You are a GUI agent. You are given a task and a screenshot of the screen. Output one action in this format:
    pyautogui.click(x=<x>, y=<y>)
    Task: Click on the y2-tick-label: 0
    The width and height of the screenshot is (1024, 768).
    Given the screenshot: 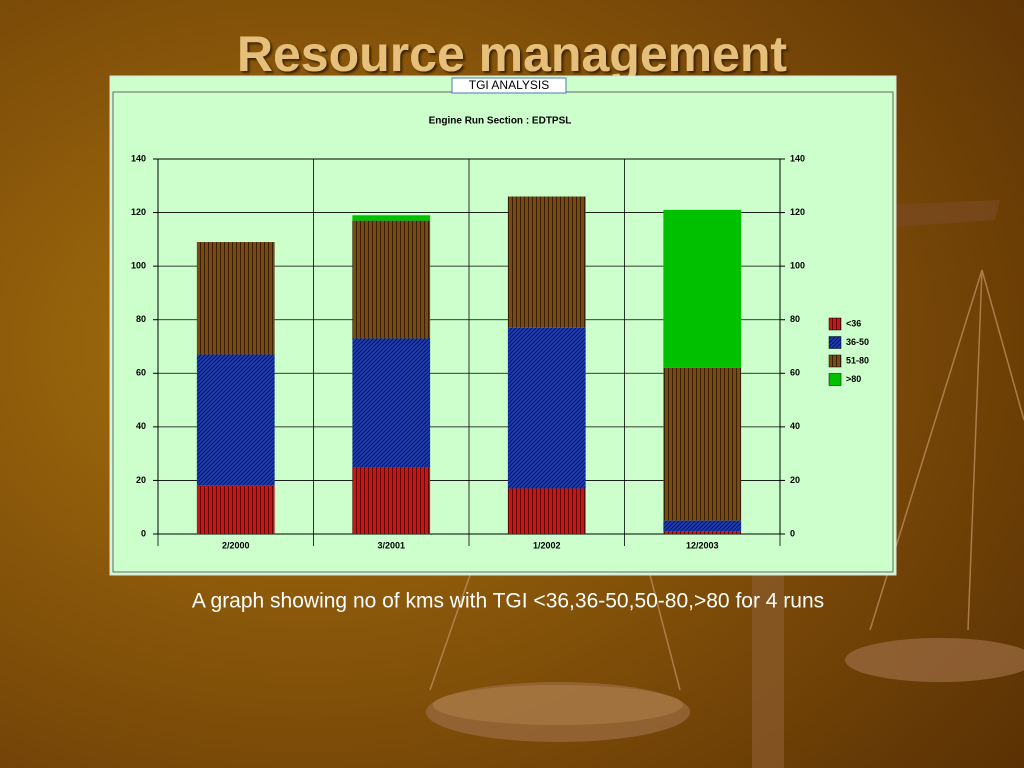 What is the action you would take?
    pyautogui.click(x=792, y=533)
    